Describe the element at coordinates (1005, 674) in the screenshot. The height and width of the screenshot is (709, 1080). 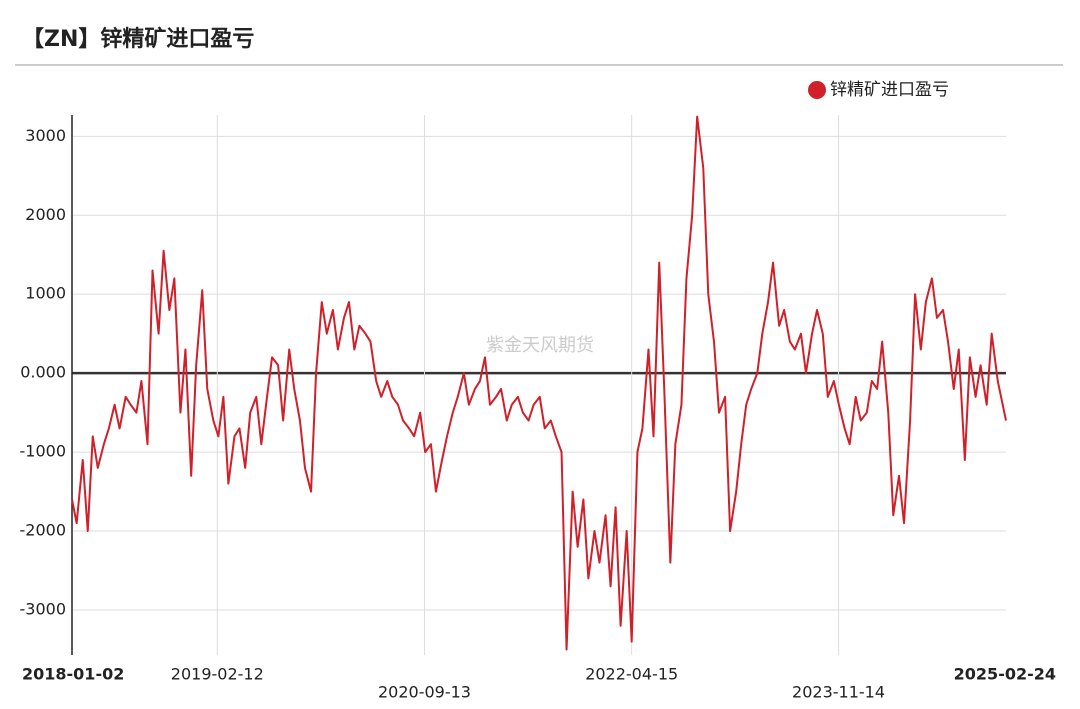
I see `x-tick-label: 2025-02-24` at that location.